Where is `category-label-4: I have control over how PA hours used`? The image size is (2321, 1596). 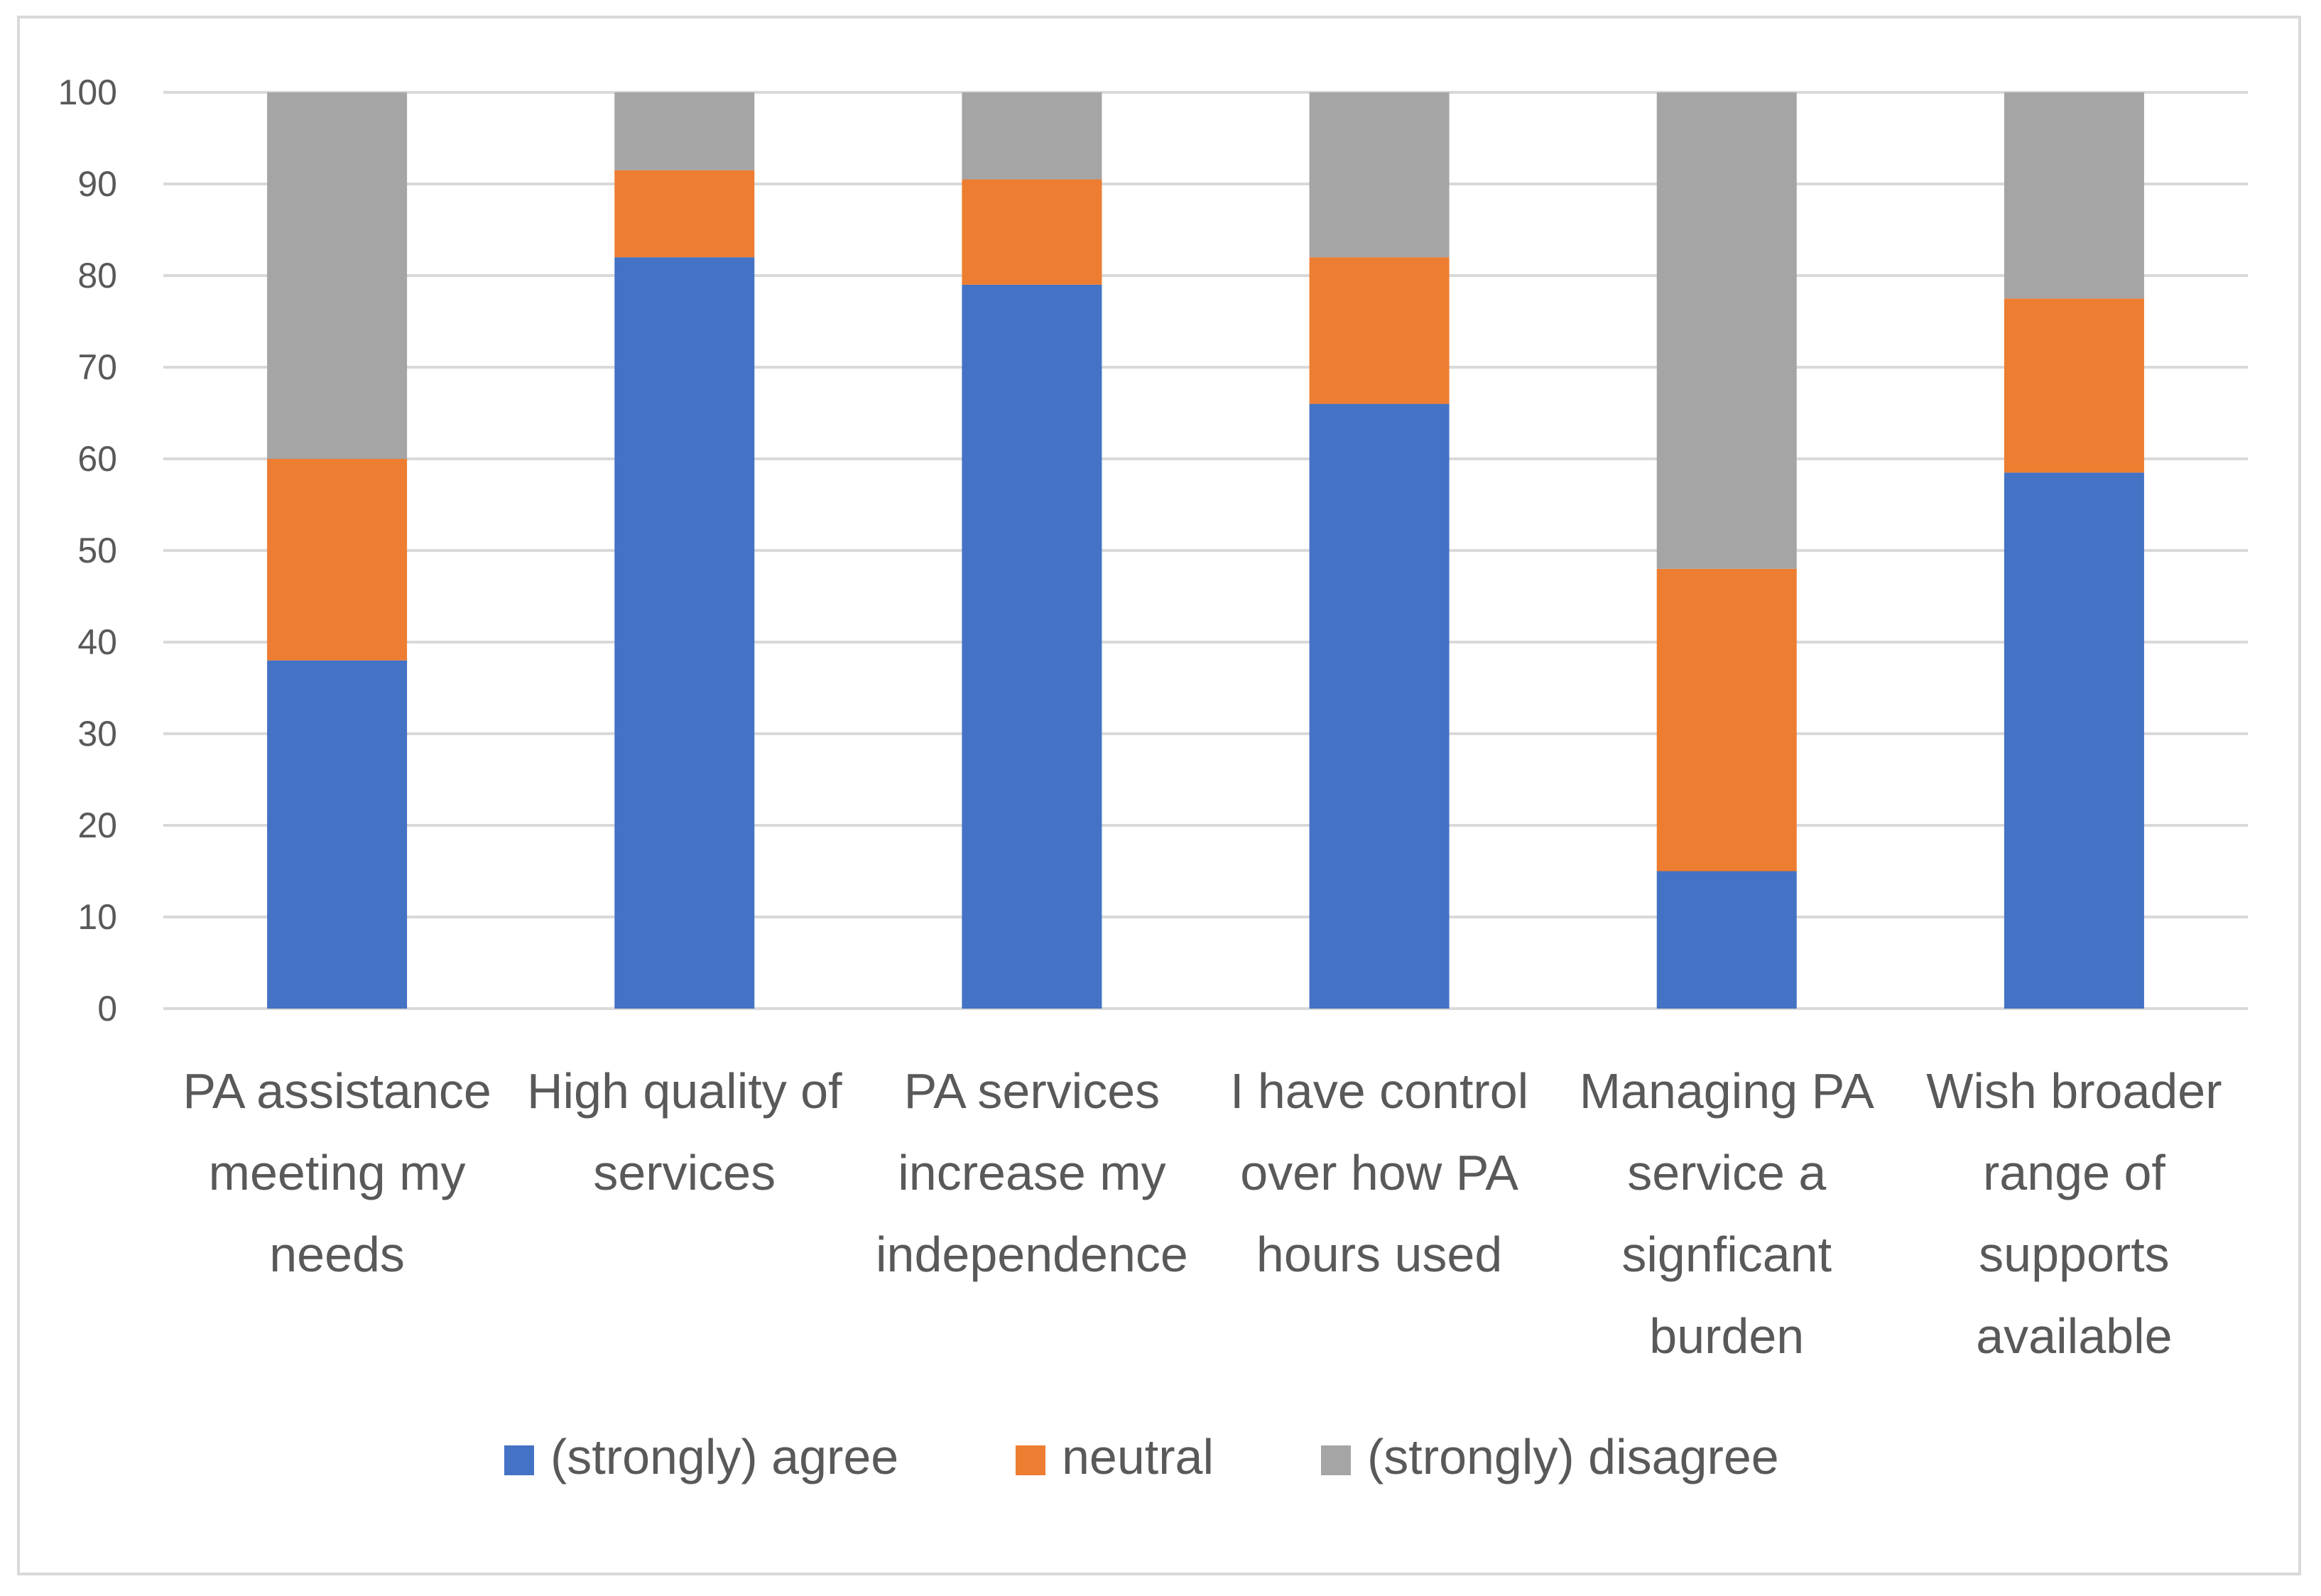 category-label-4: I have control over how PA hours used is located at coordinates (1379, 1172).